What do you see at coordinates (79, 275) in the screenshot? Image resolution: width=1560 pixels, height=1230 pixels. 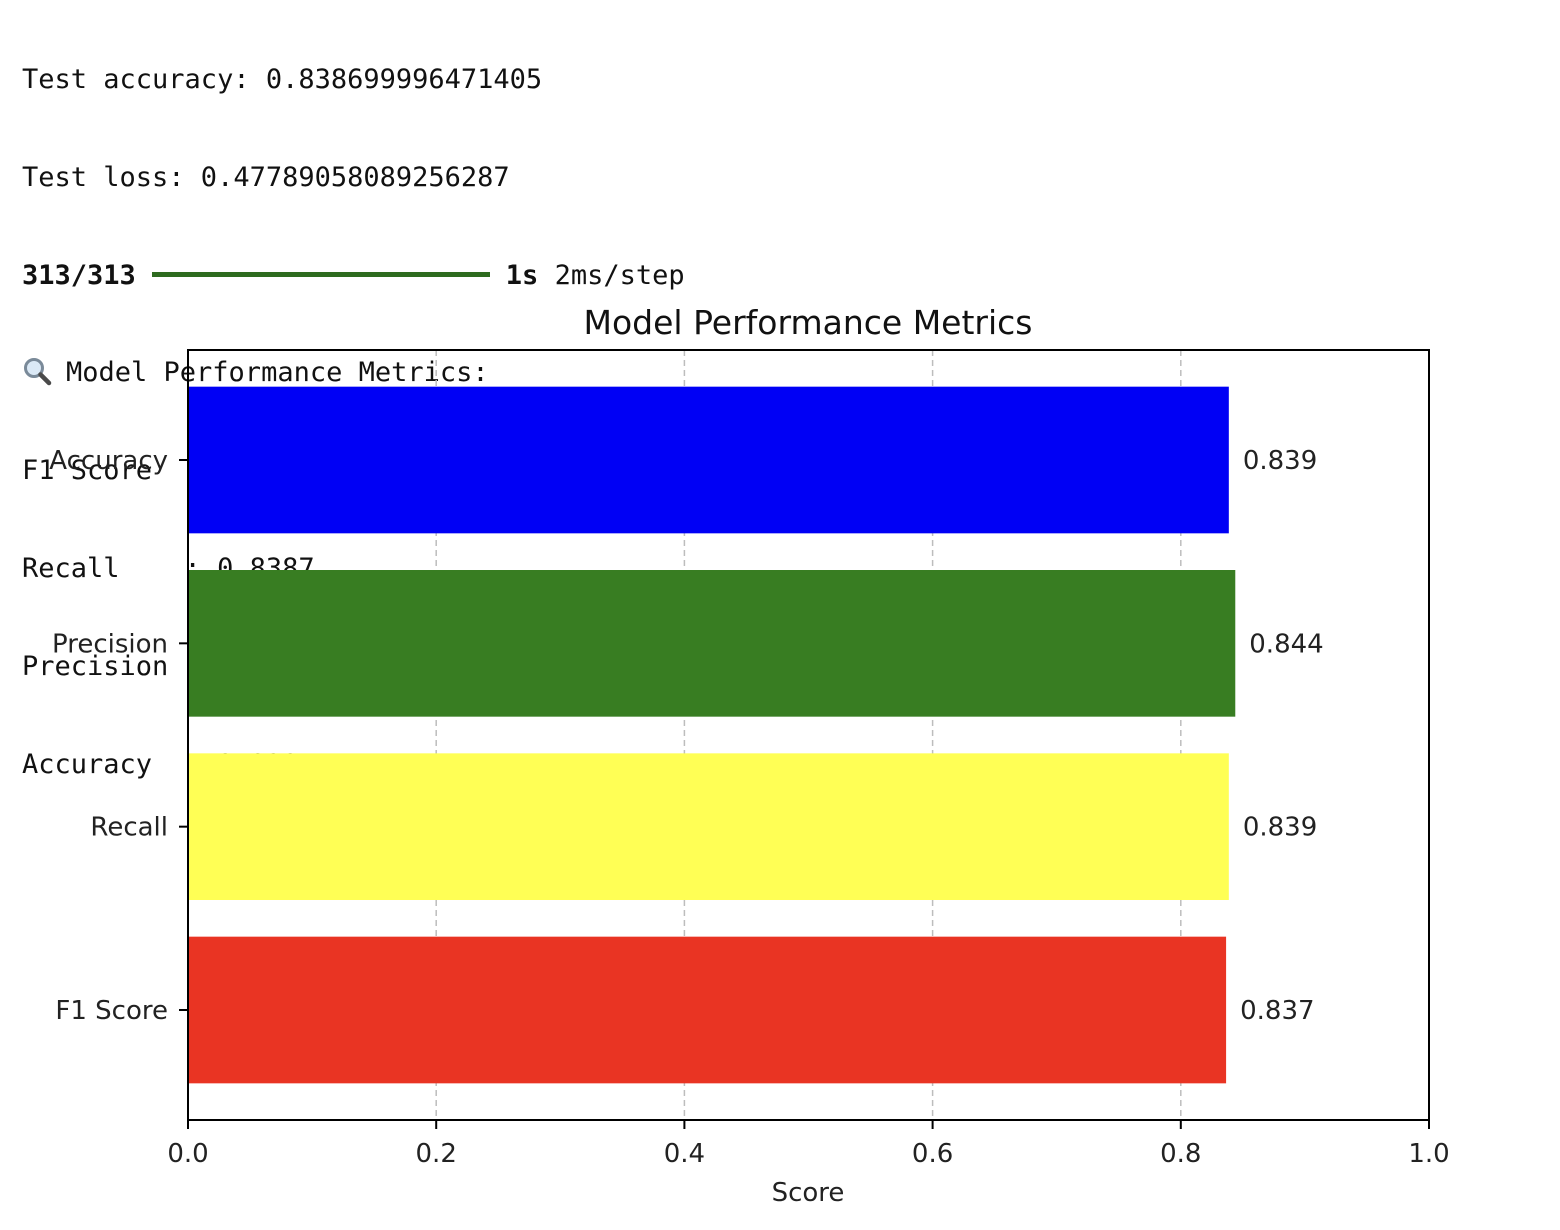 I see `progress-steps: 313/313` at bounding box center [79, 275].